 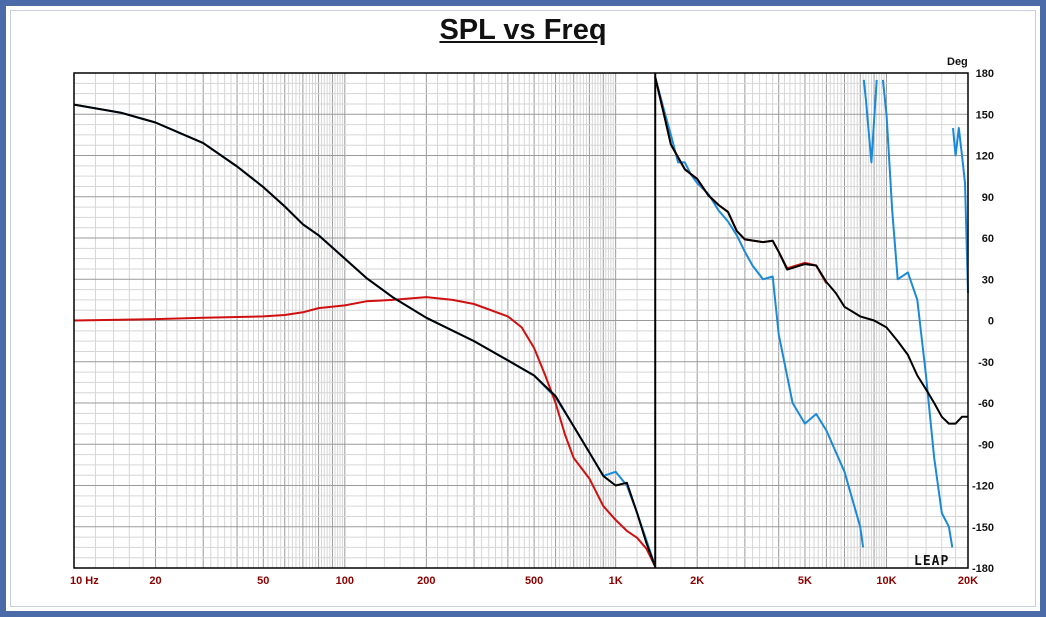 What do you see at coordinates (345, 581) in the screenshot?
I see `x-tick-label: 100` at bounding box center [345, 581].